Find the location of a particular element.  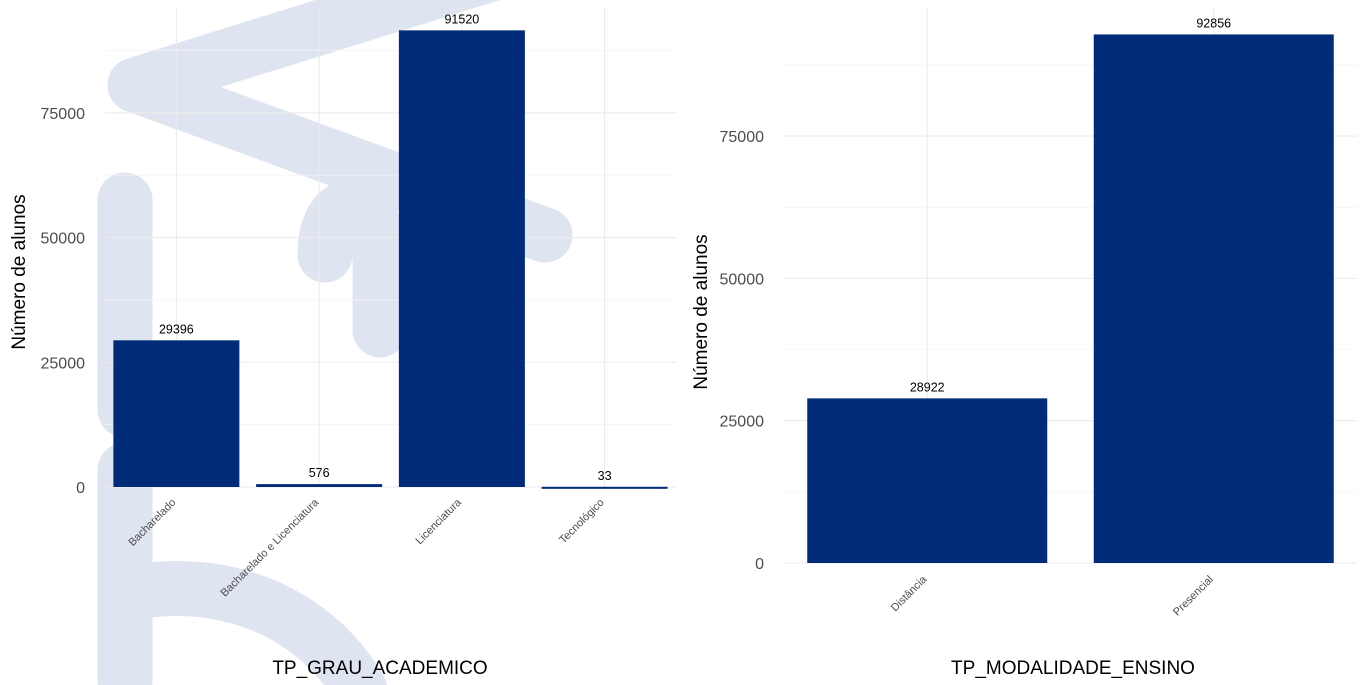

x-tick-label-distancia: Distância is located at coordinates (909, 593).